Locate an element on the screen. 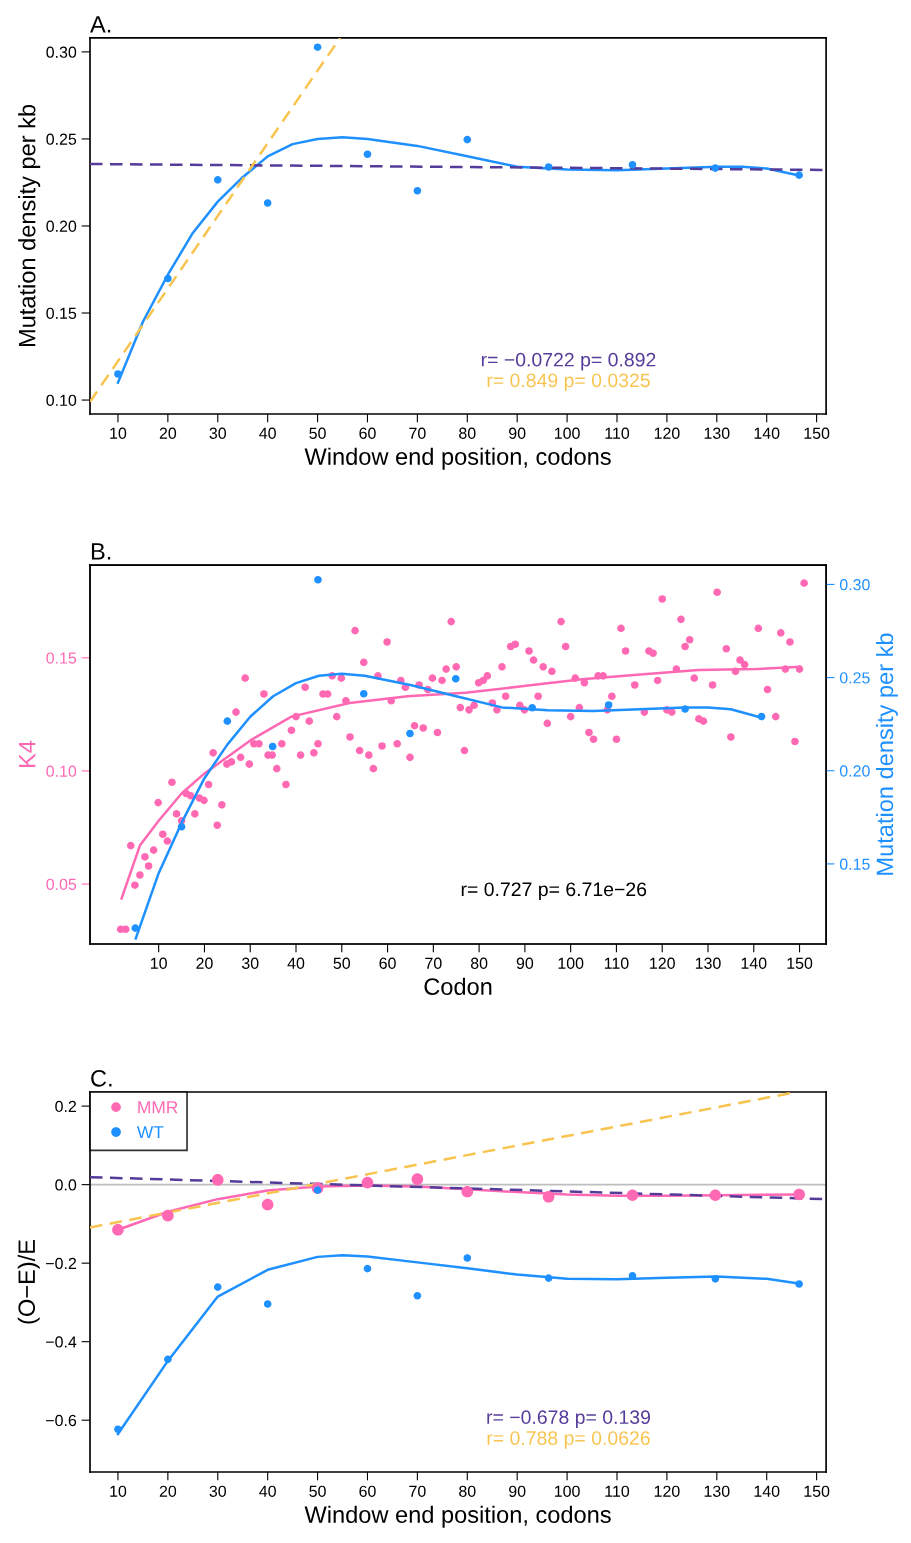  chart-title: A. is located at coordinates (100, 24).